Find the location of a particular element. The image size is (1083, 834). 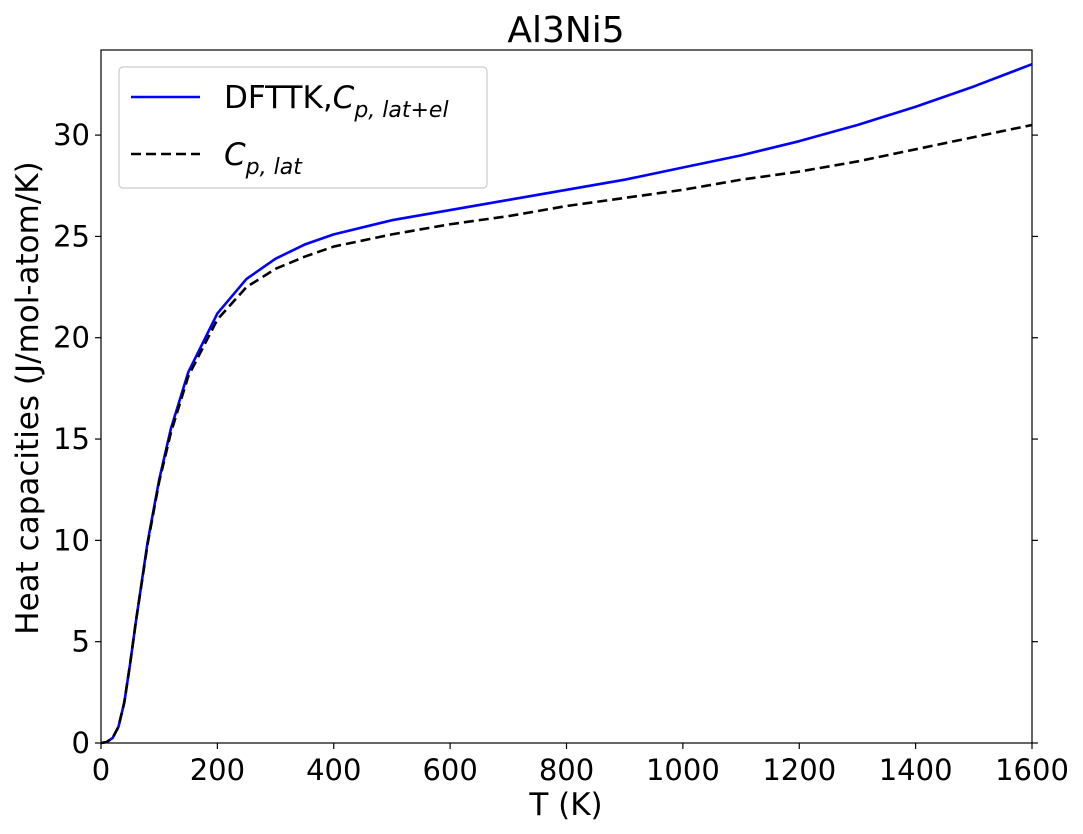

y-tick-label-0: 0 is located at coordinates (81, 743).